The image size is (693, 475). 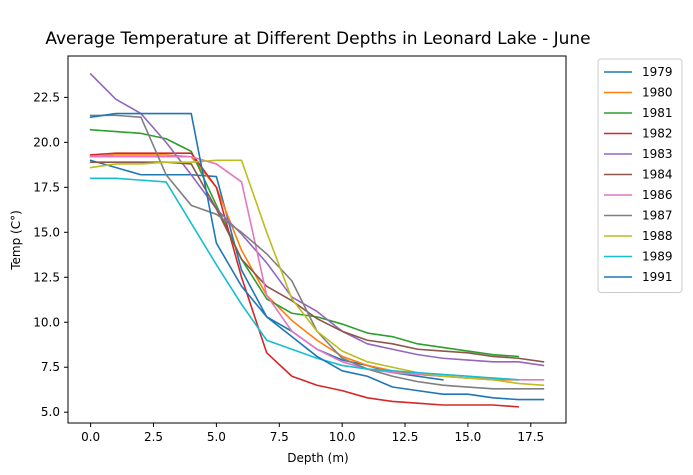 What do you see at coordinates (46, 232) in the screenshot?
I see `y-tick-label: 15.0` at bounding box center [46, 232].